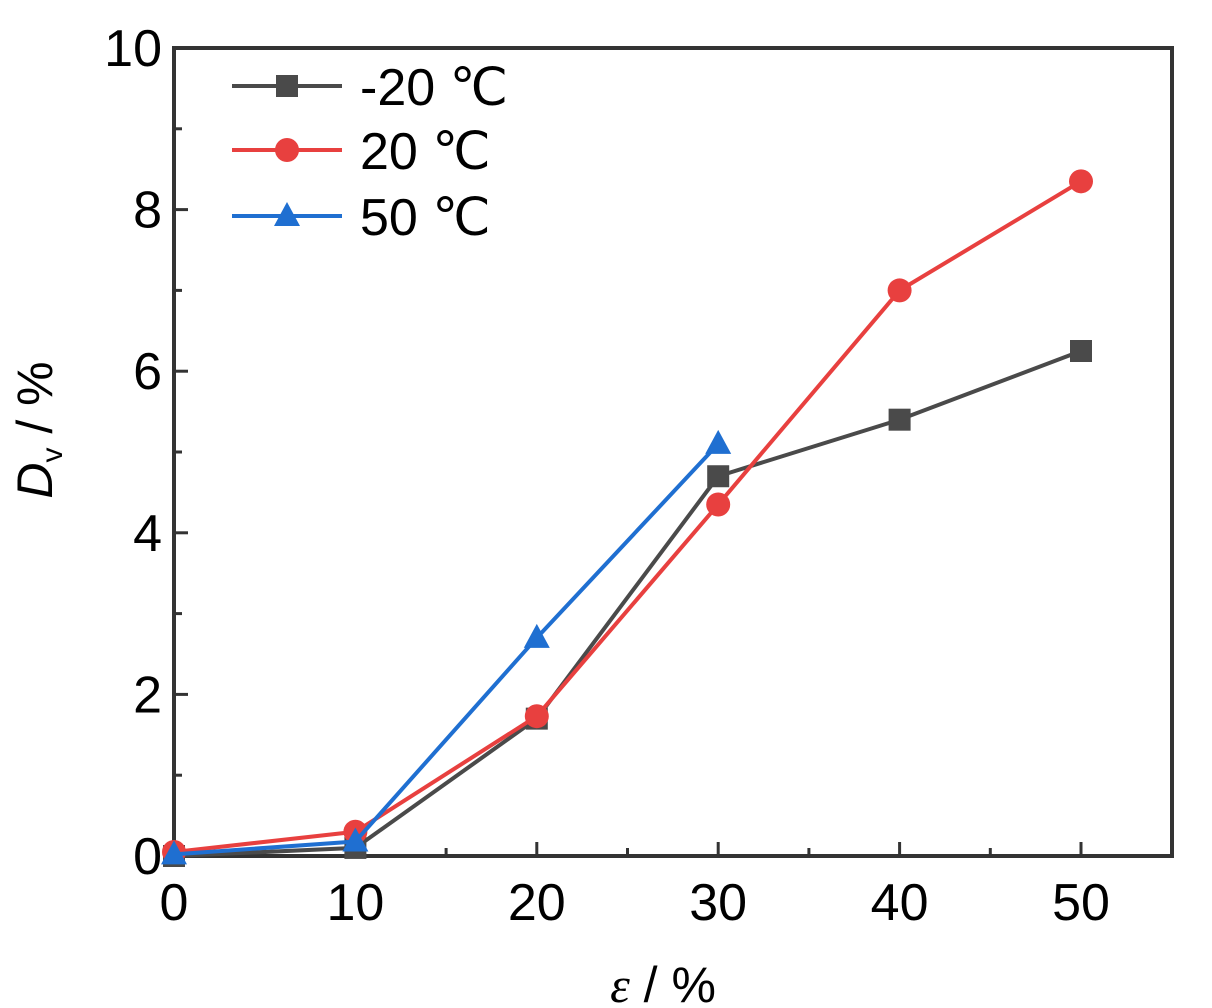 The image size is (1212, 1008). Describe the element at coordinates (620, 982) in the screenshot. I see `x-axis-symbol: ε` at that location.